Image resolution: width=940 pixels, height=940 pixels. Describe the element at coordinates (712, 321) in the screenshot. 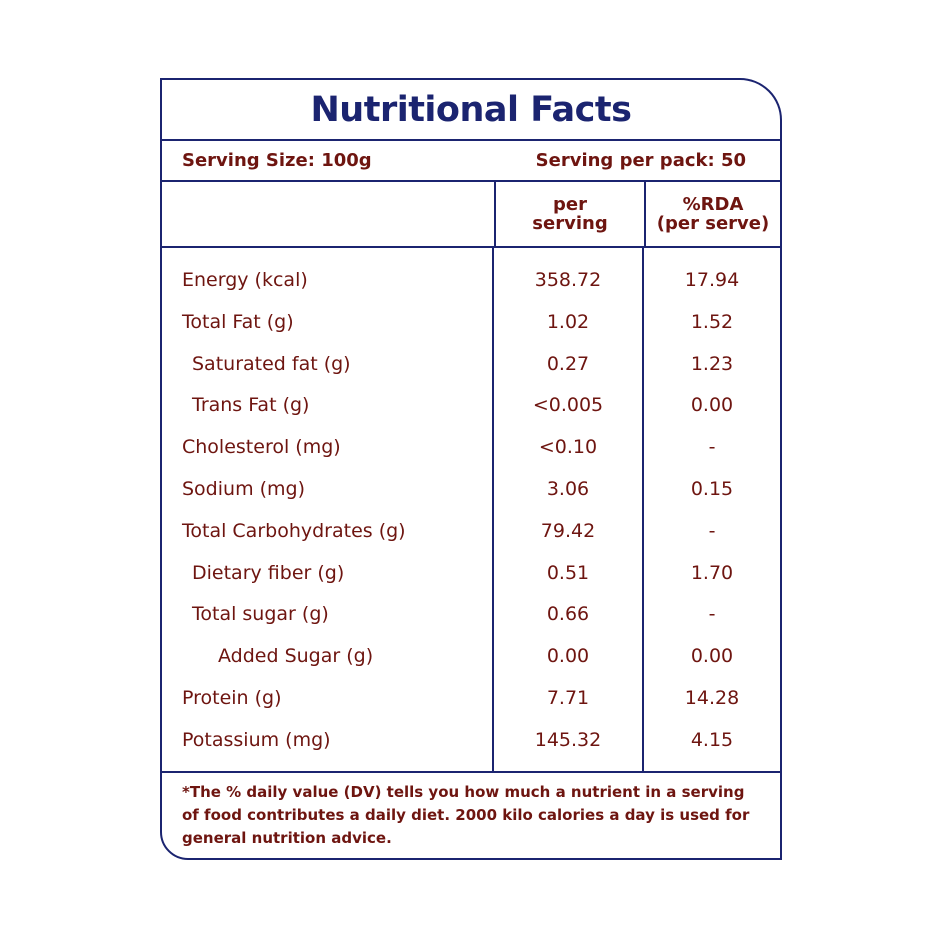

I see `rda-value: 1.52` at that location.